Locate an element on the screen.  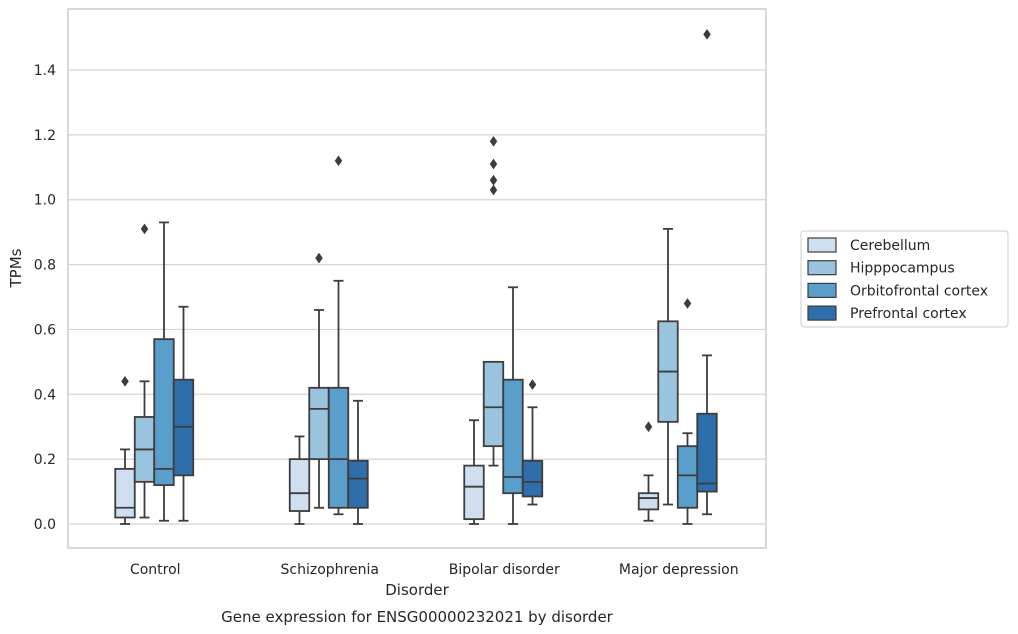
y-tick-label: 1.4 is located at coordinates (45, 71).